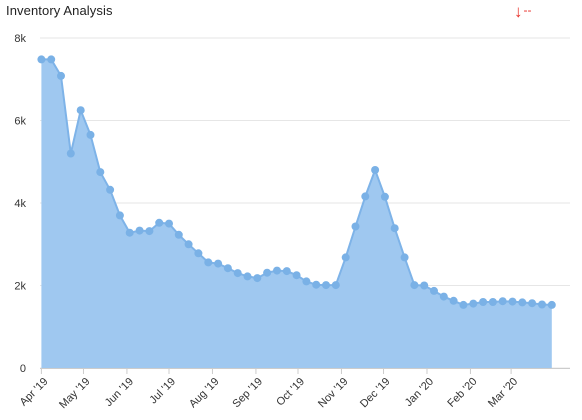 The height and width of the screenshot is (420, 582). What do you see at coordinates (527, 10) in the screenshot?
I see `trend-value: --` at bounding box center [527, 10].